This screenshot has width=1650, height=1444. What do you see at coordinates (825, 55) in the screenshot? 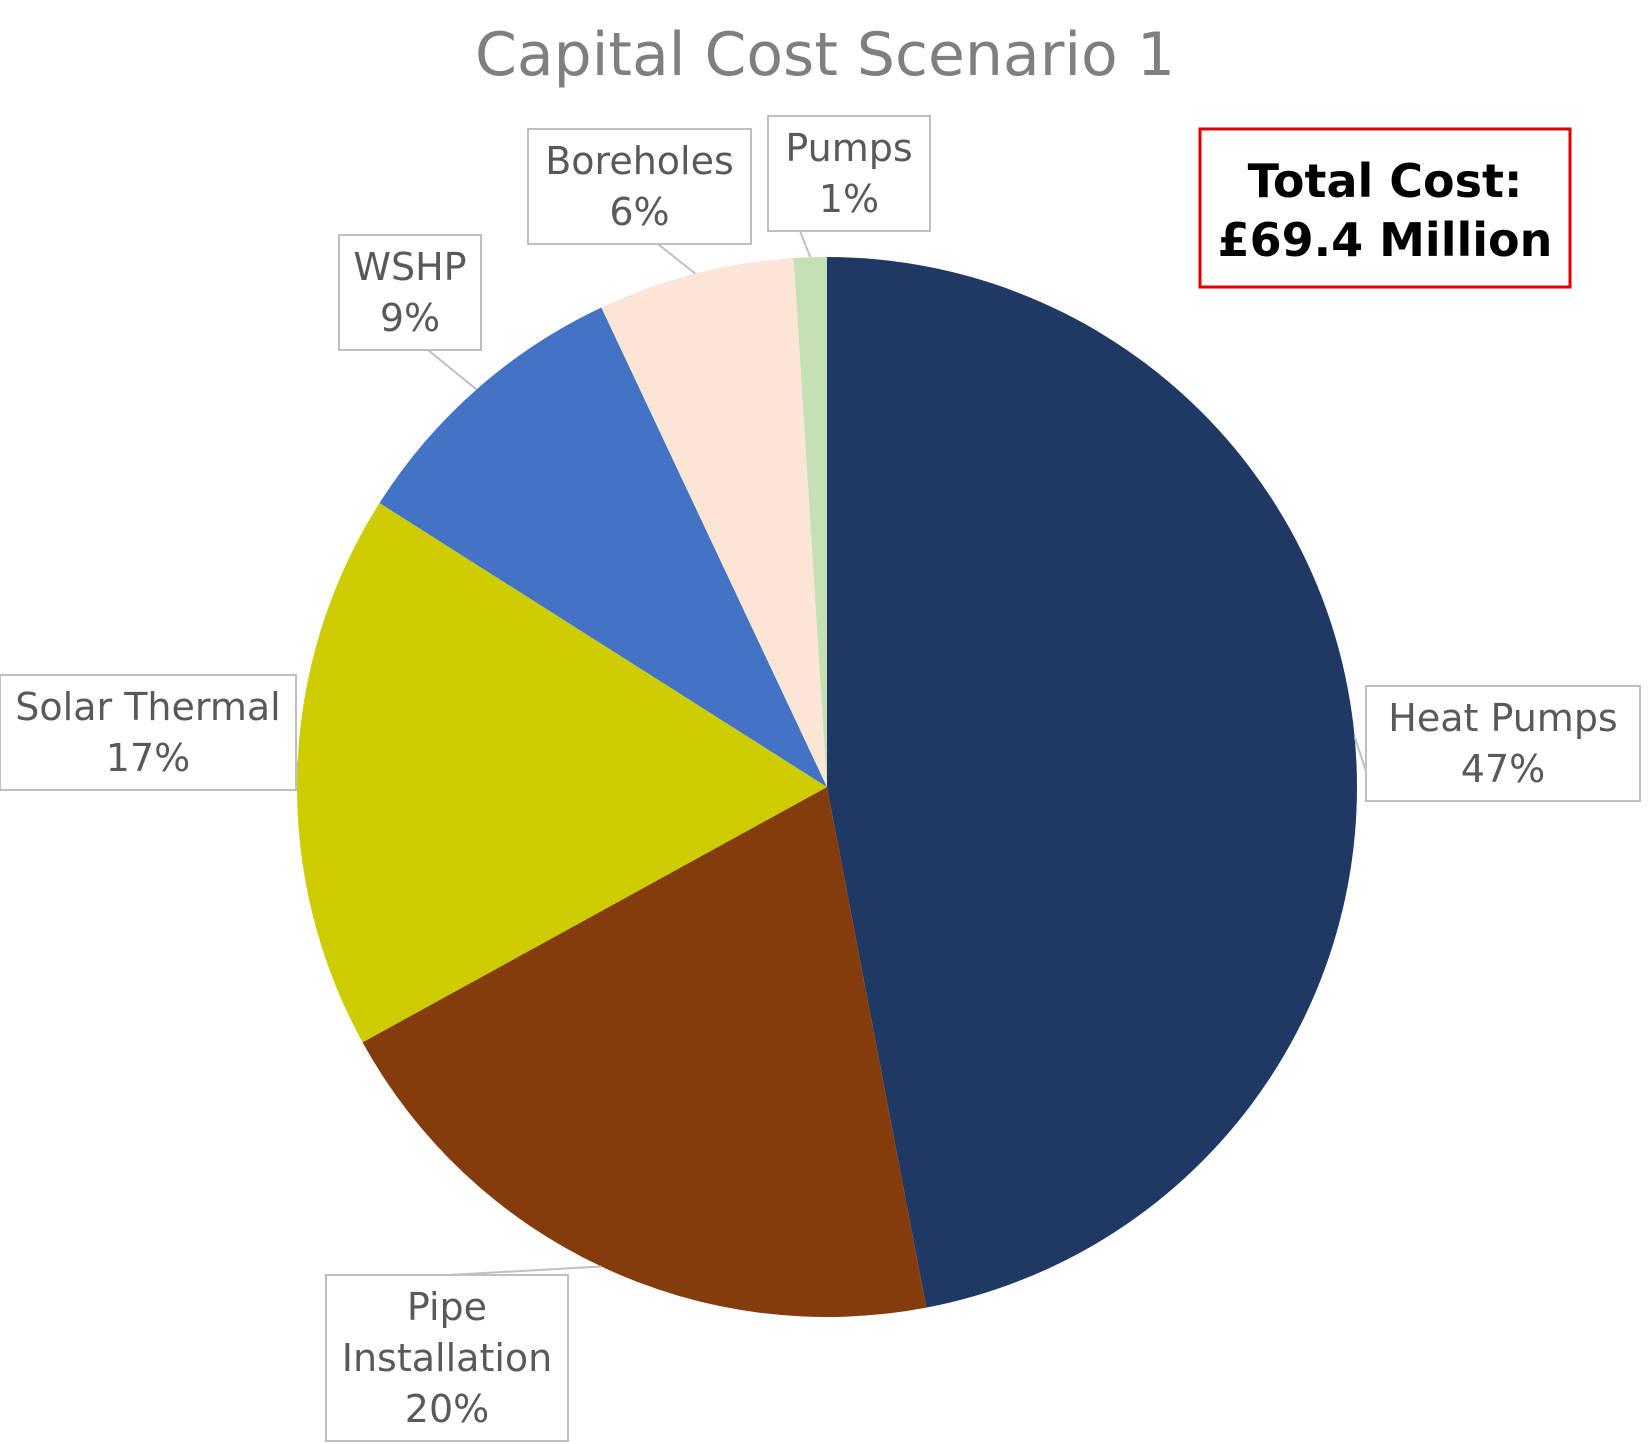
I see `chart-title: Capital Cost Scenario 1` at bounding box center [825, 55].